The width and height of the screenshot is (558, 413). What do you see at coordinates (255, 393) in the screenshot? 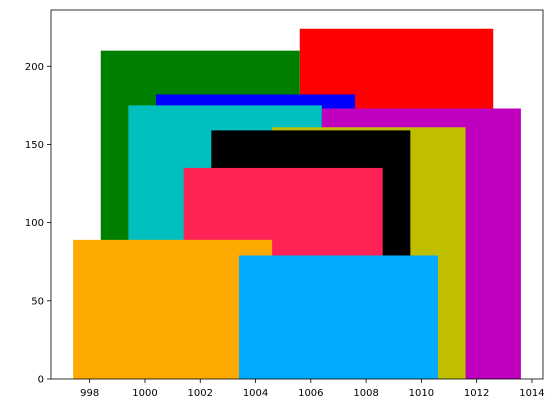
I see `x-tick-label-3: 1004` at bounding box center [255, 393].